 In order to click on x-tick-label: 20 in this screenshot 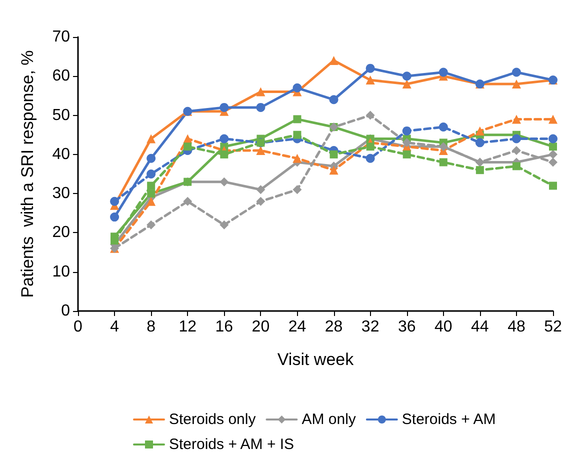, I will do `click(261, 327)`.